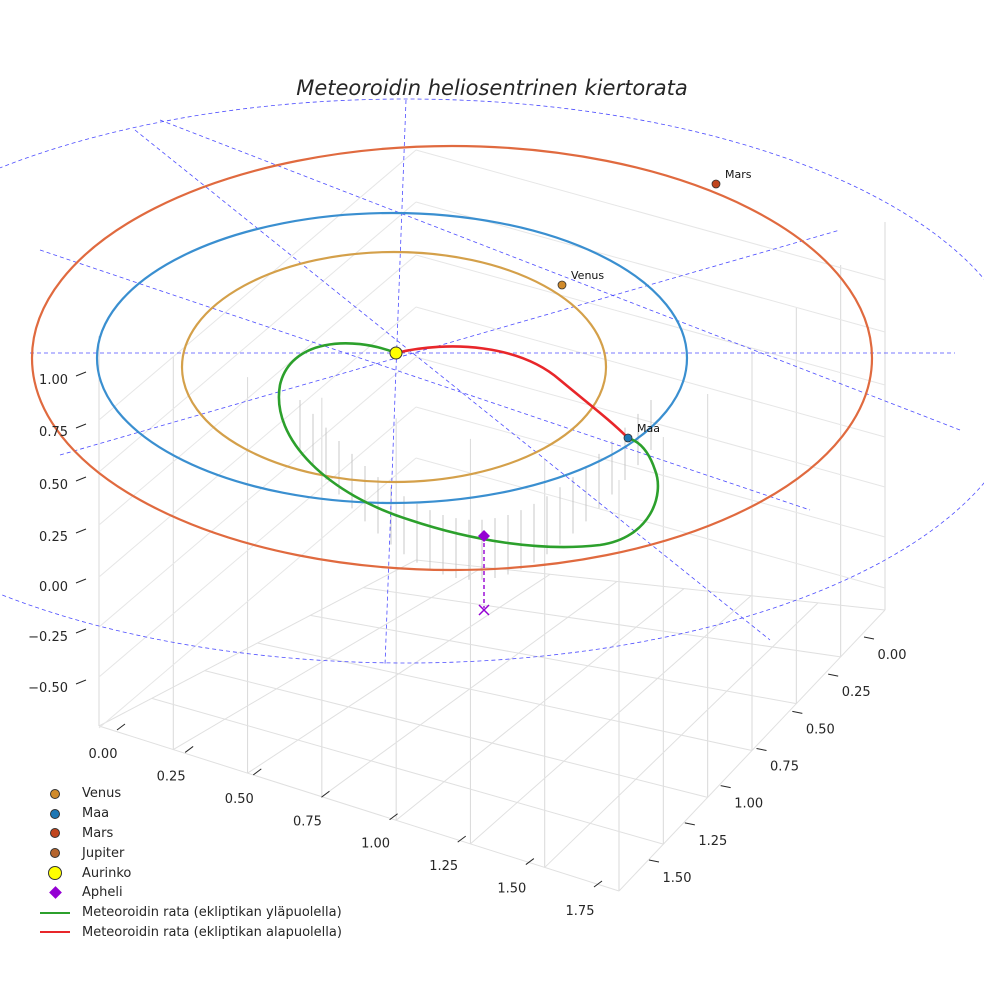 Image resolution: width=984 pixels, height=984 pixels. What do you see at coordinates (375, 844) in the screenshot?
I see `x-tick-label: 1.00` at bounding box center [375, 844].